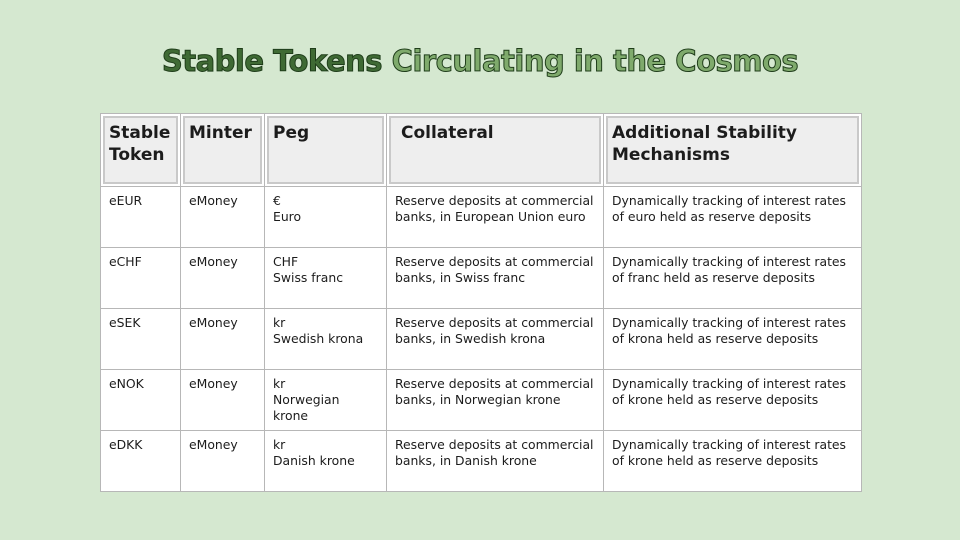 The height and width of the screenshot is (540, 960). I want to click on cell-peg: kr Danish krone, so click(325, 461).